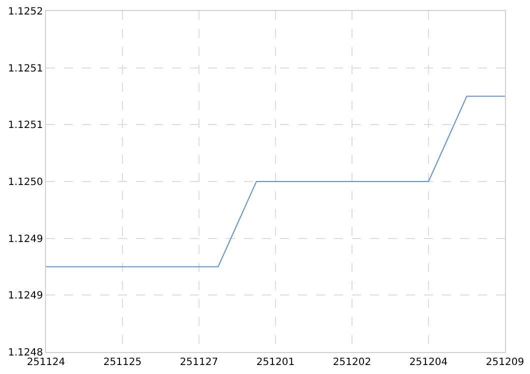 This screenshot has width=530, height=374. I want to click on y-tick-label: 1.1252, so click(25, 12).